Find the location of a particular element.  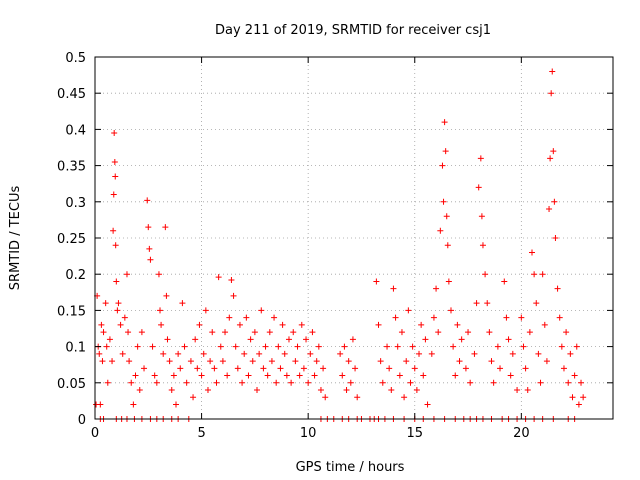

x-tick-label: 20 is located at coordinates (521, 433).